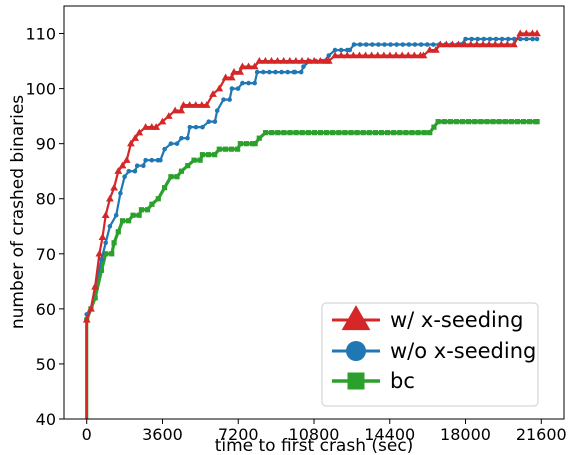 This screenshot has width=571, height=455. I want to click on legend-label: w/ x-seeding, so click(457, 320).